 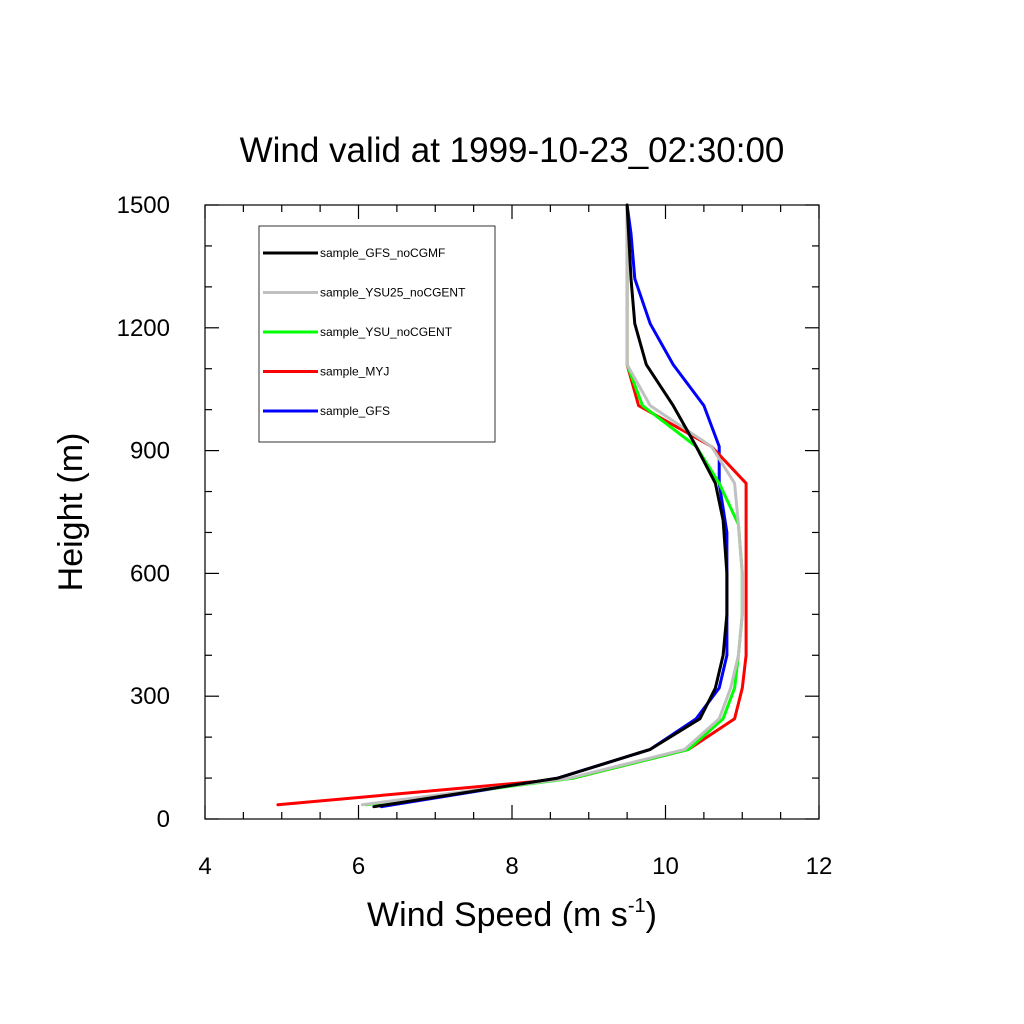 What do you see at coordinates (150, 451) in the screenshot?
I see `y-tick-label: 900` at bounding box center [150, 451].